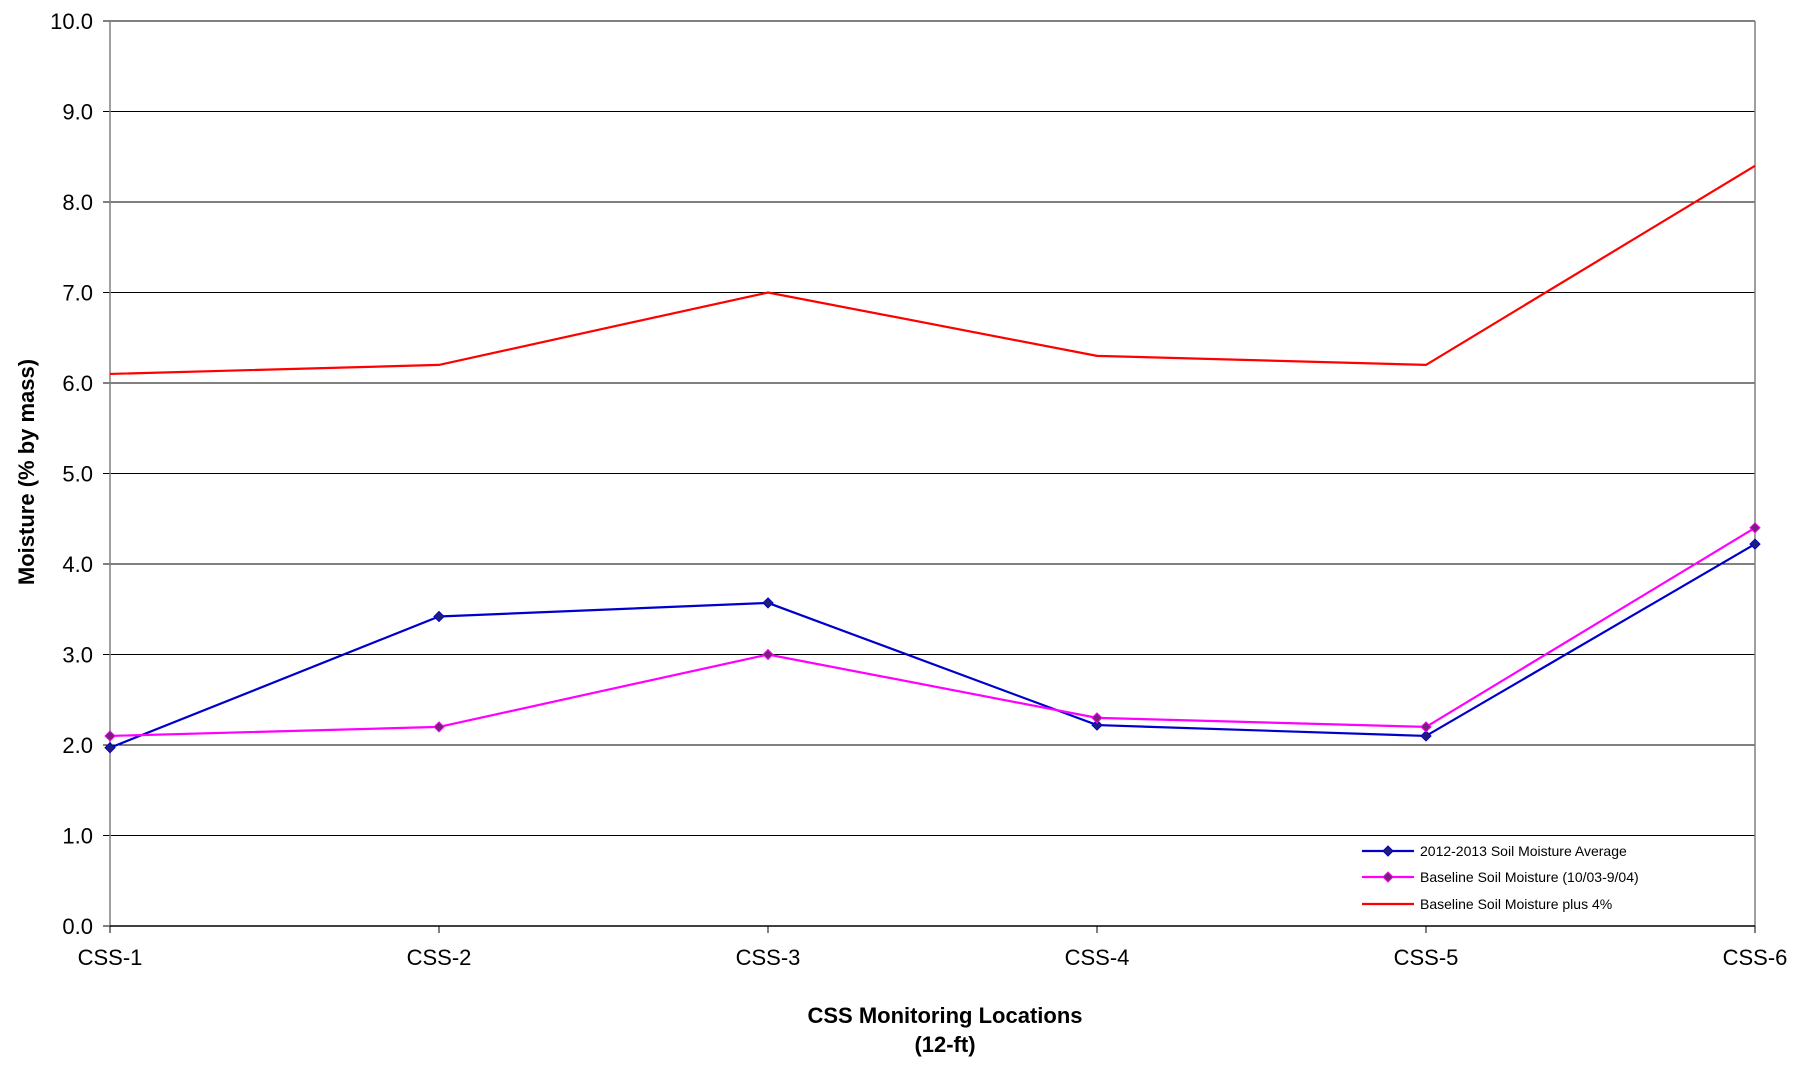  Describe the element at coordinates (77, 564) in the screenshot. I see `y-tick-label: 4.0` at that location.